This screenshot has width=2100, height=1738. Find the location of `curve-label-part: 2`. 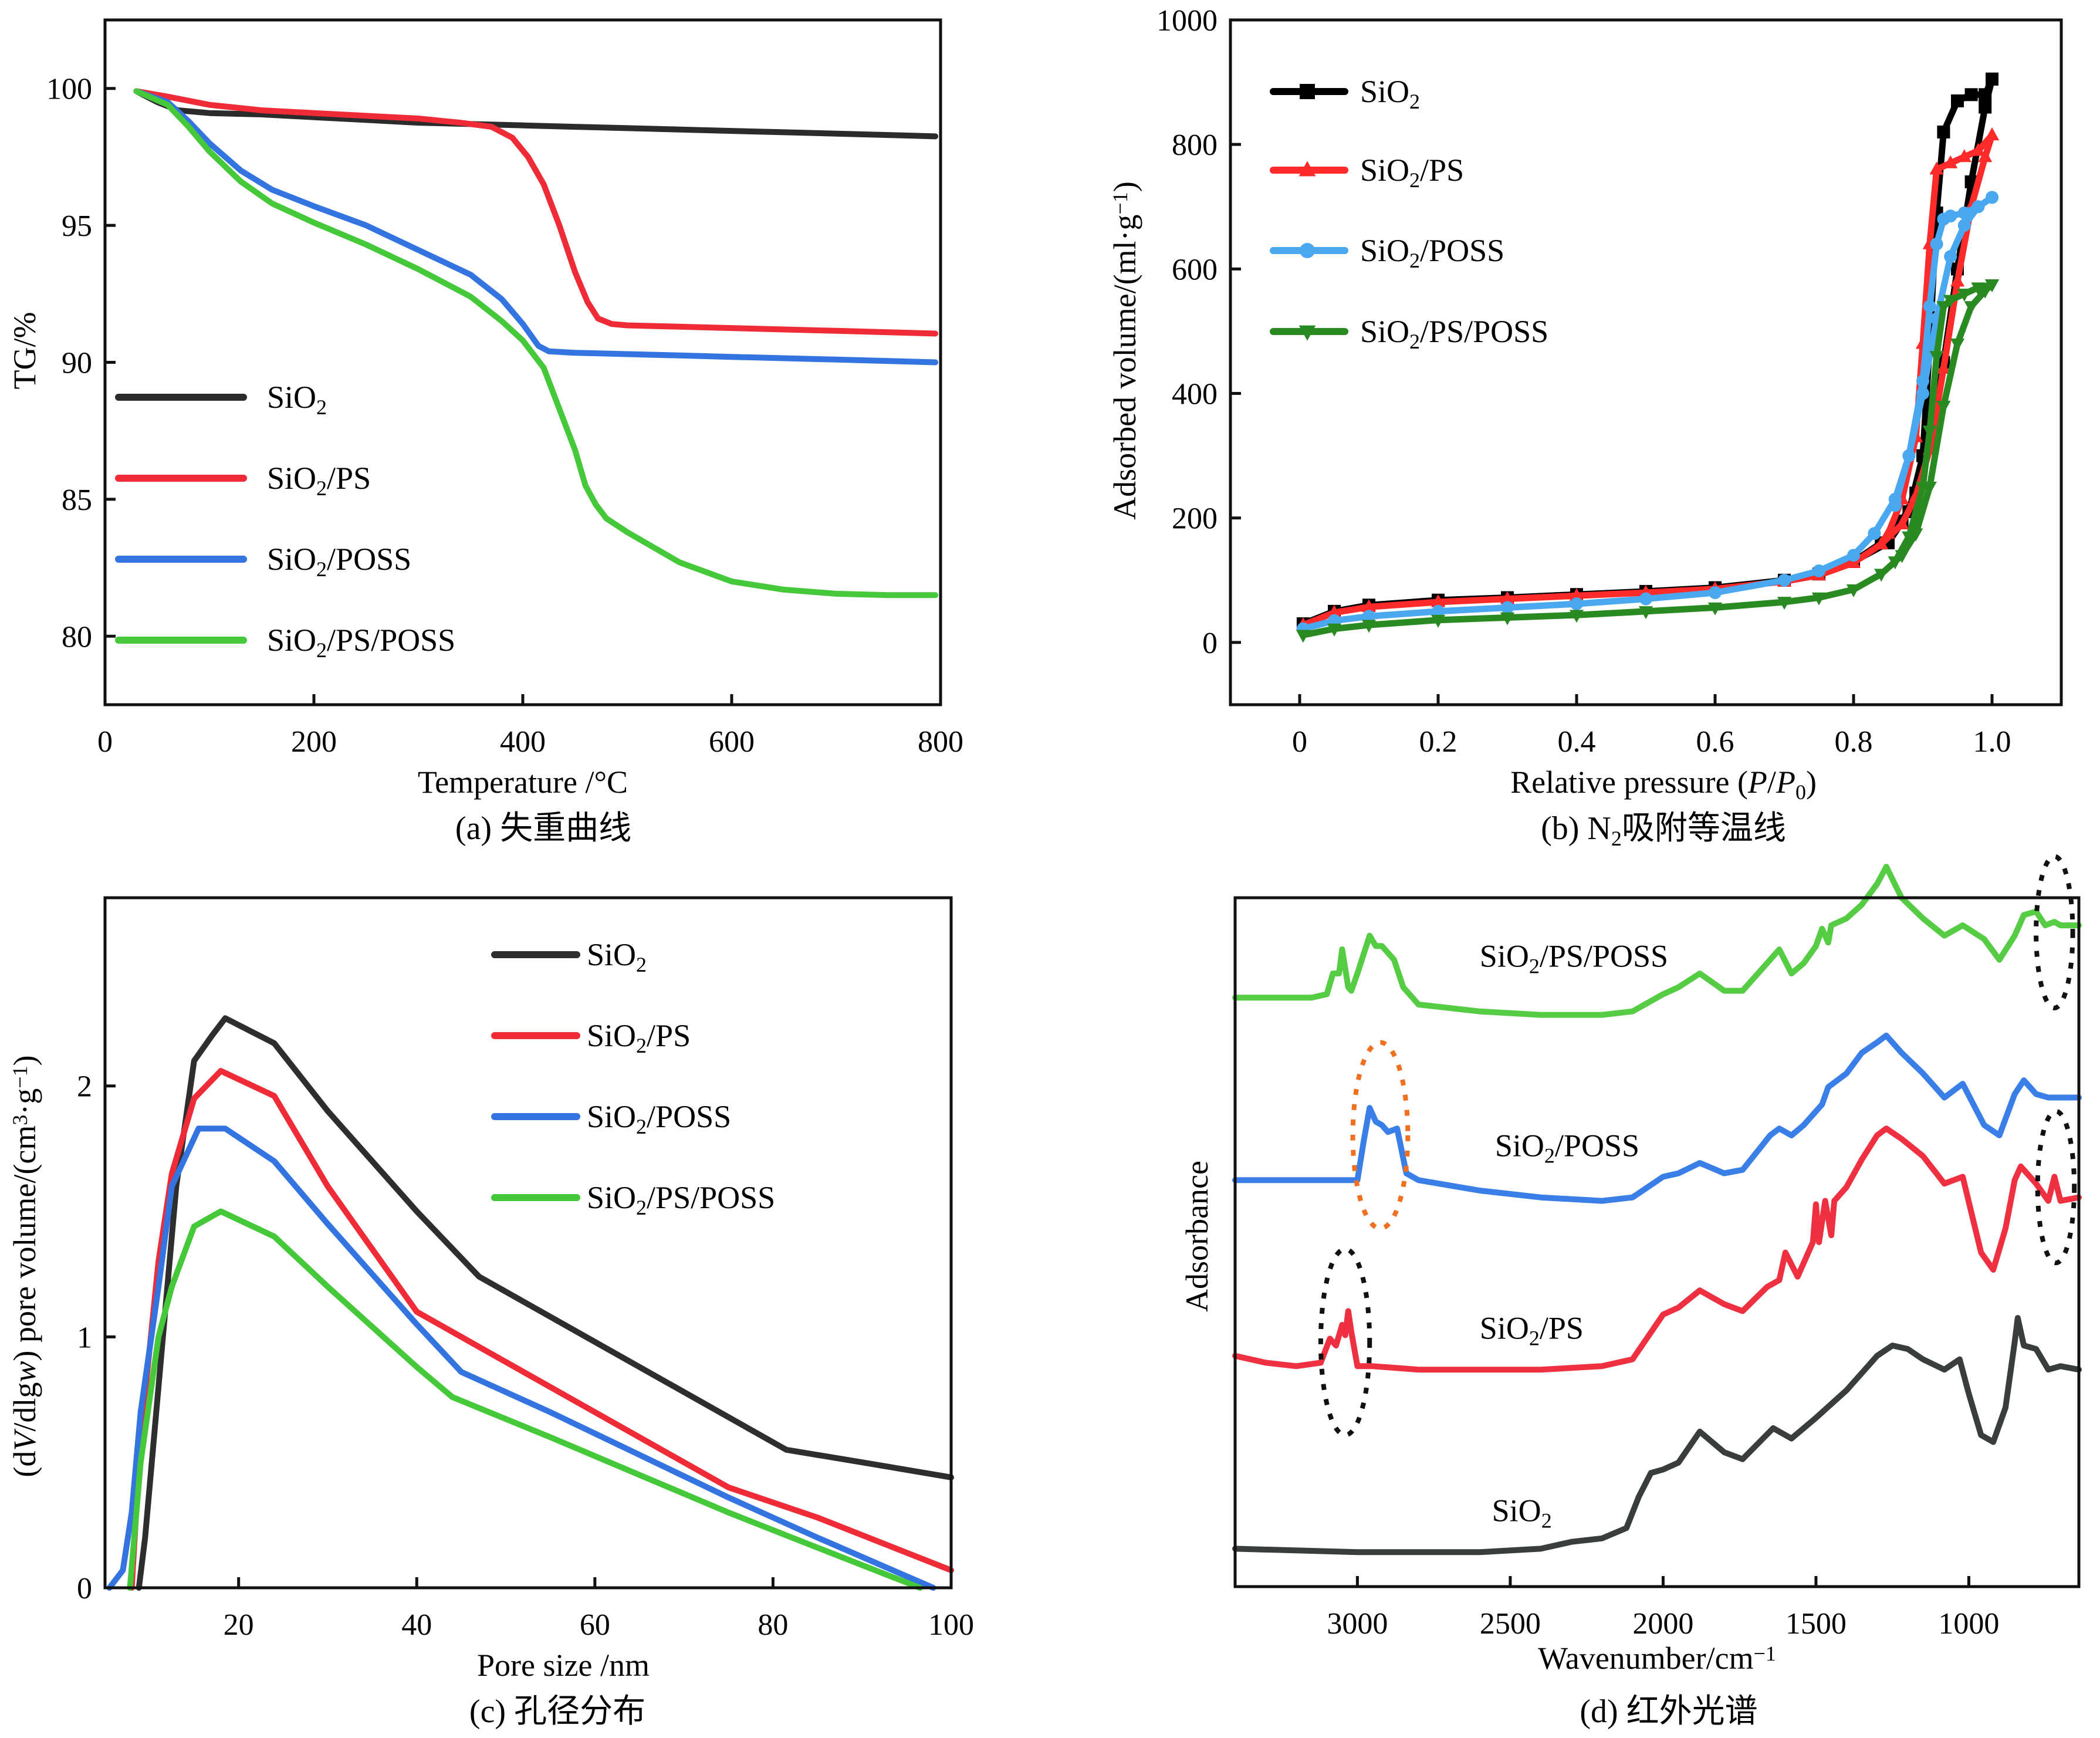

curve-label-part: 2 is located at coordinates (1546, 1520).